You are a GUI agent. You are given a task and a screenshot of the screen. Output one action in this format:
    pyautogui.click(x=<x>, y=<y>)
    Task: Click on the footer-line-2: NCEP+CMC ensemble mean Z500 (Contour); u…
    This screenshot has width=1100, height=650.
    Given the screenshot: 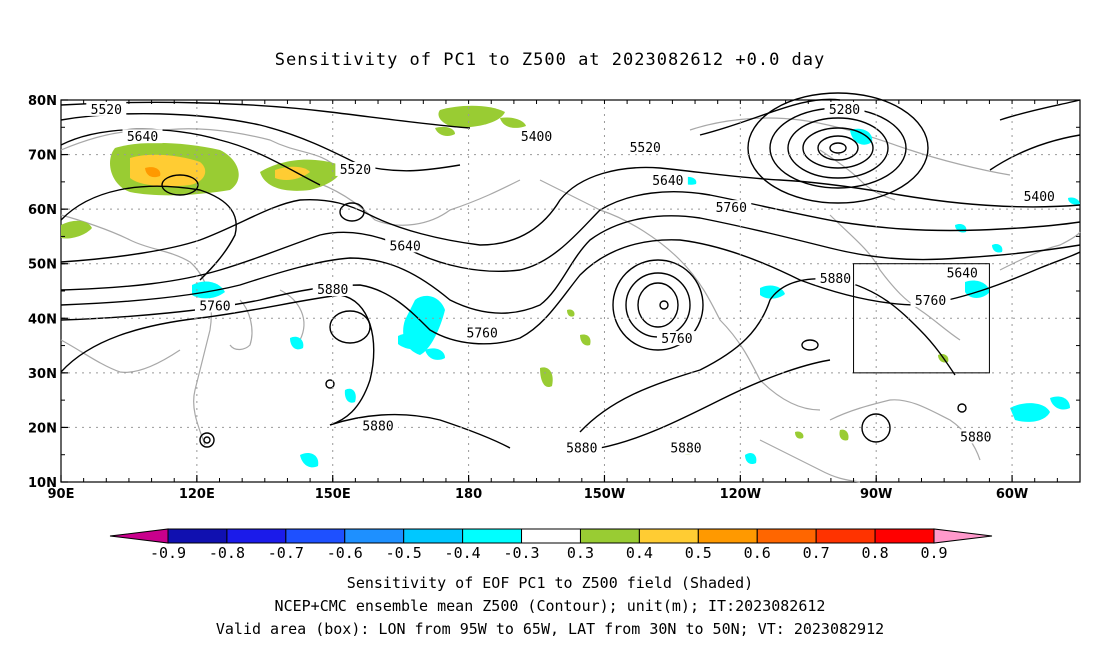 What is the action you would take?
    pyautogui.click(x=550, y=606)
    